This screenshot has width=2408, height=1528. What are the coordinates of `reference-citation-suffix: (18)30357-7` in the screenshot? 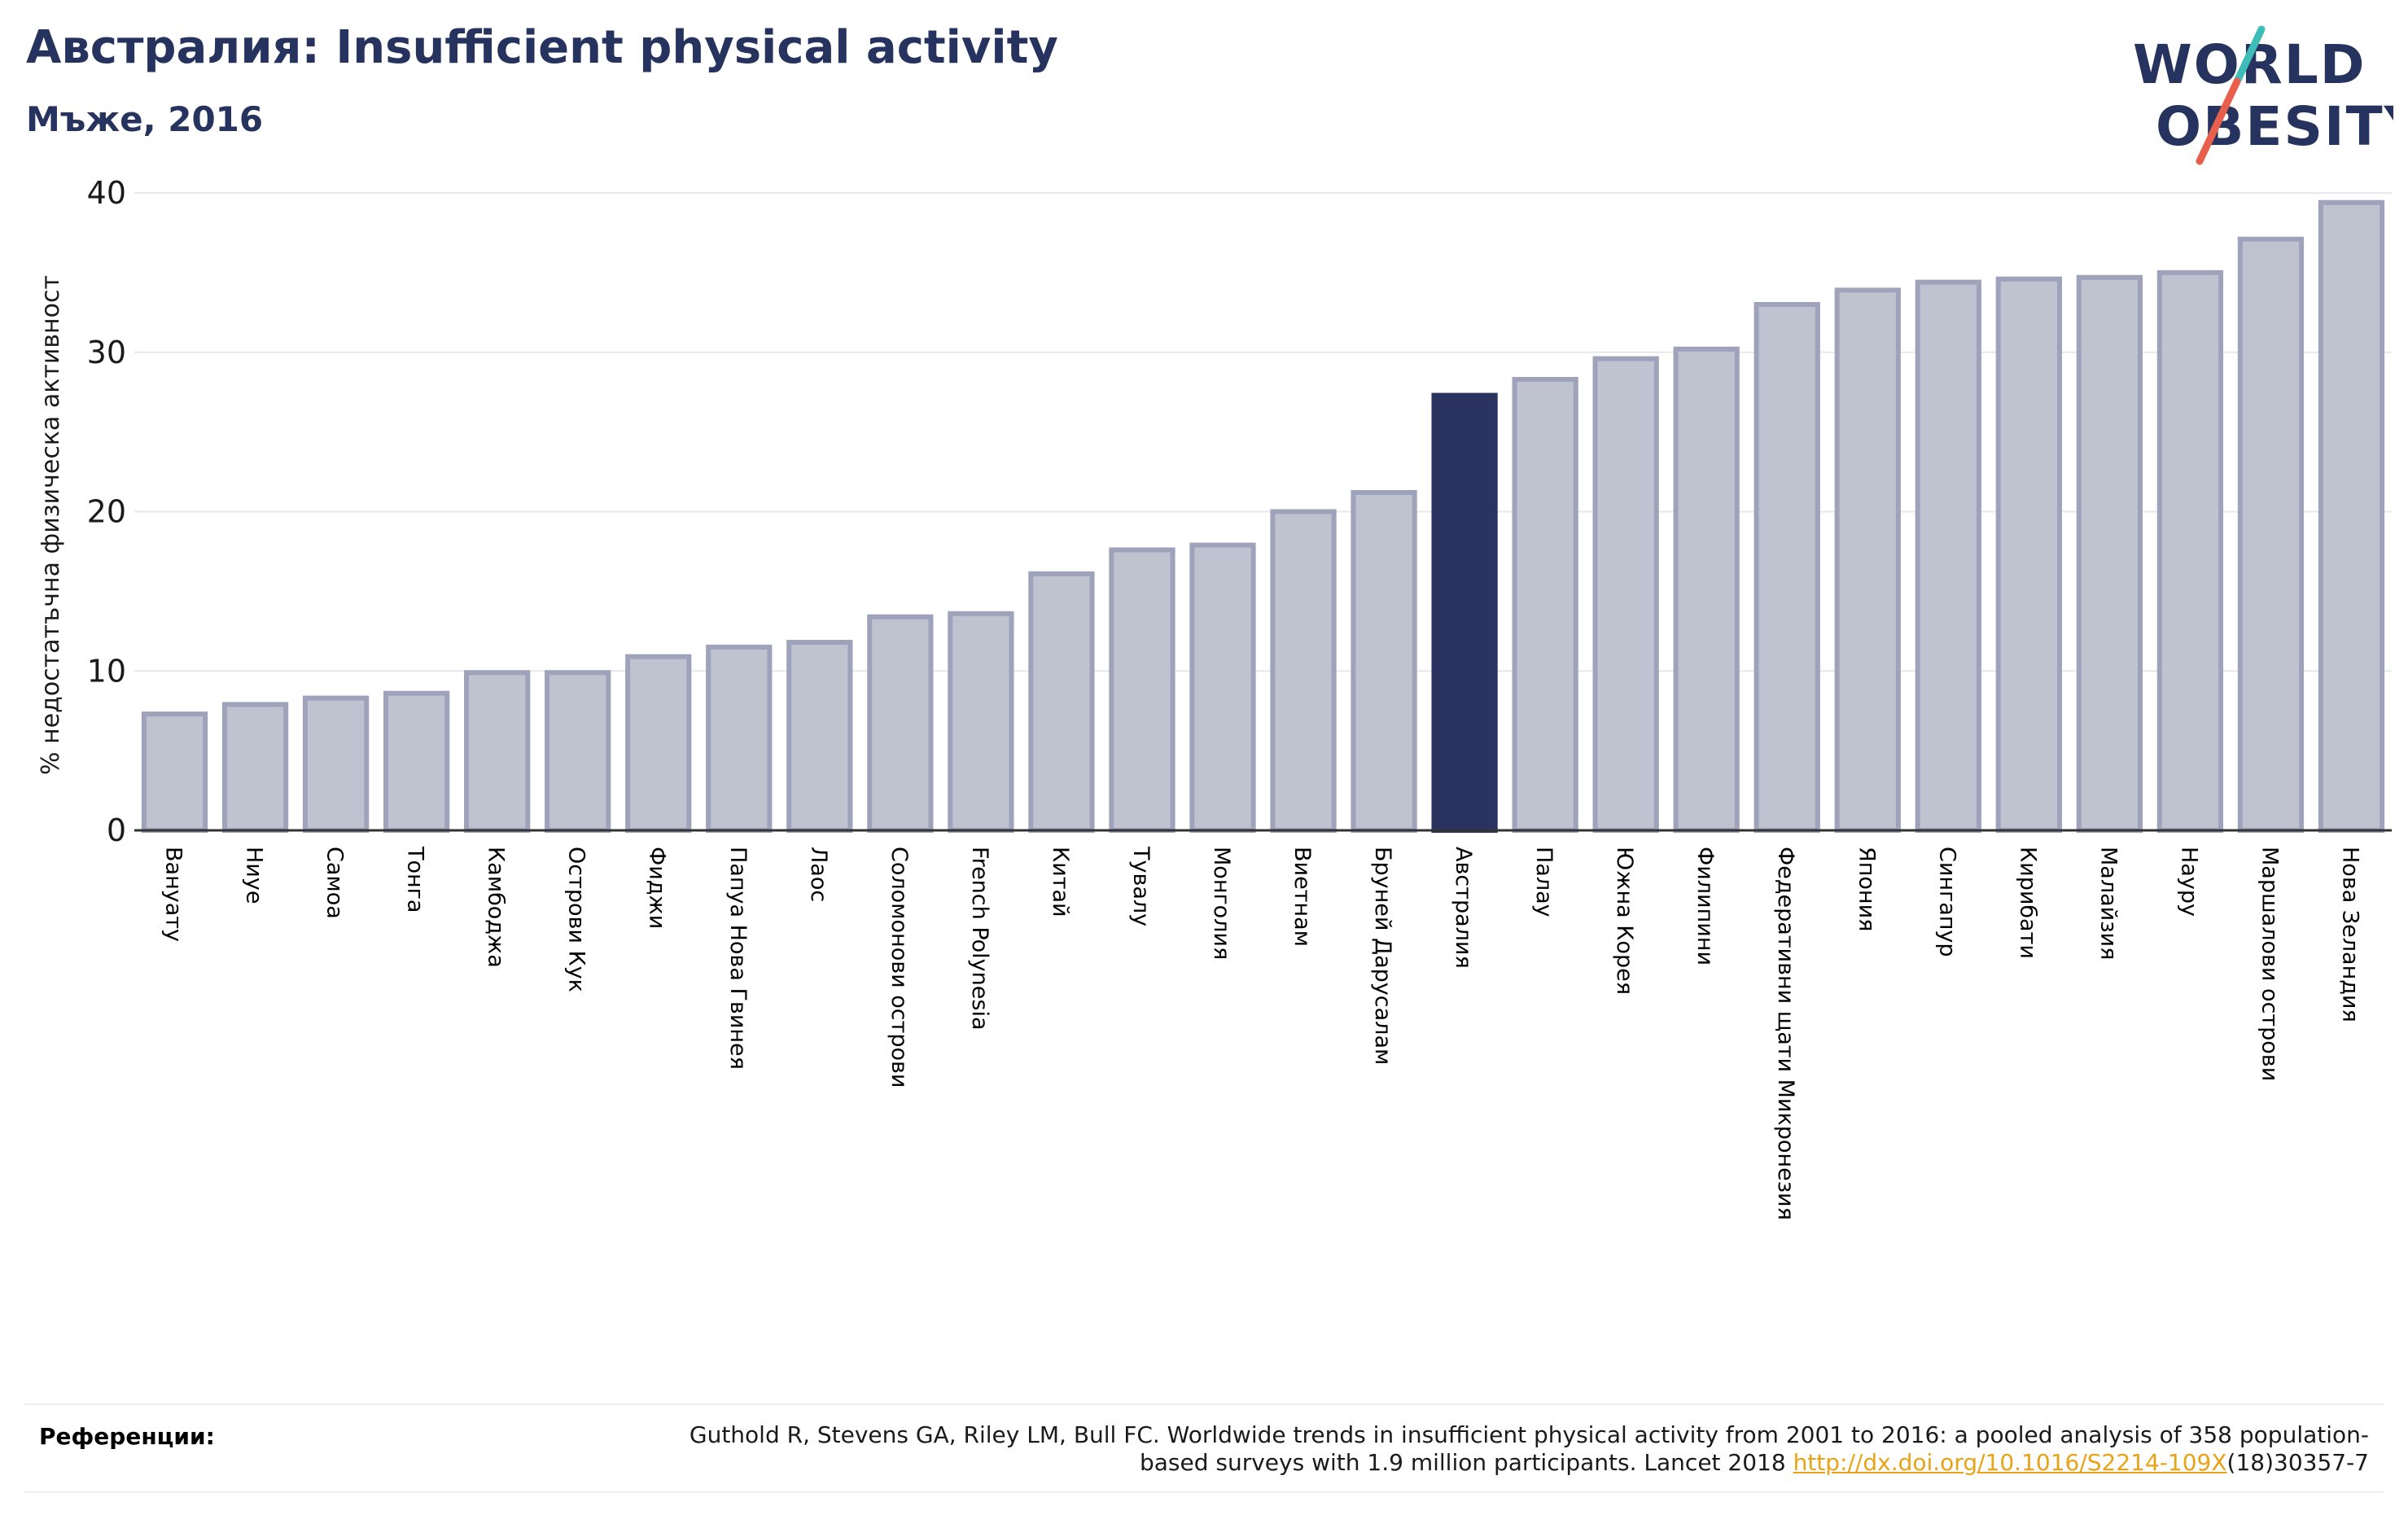 It's located at (2298, 1462).